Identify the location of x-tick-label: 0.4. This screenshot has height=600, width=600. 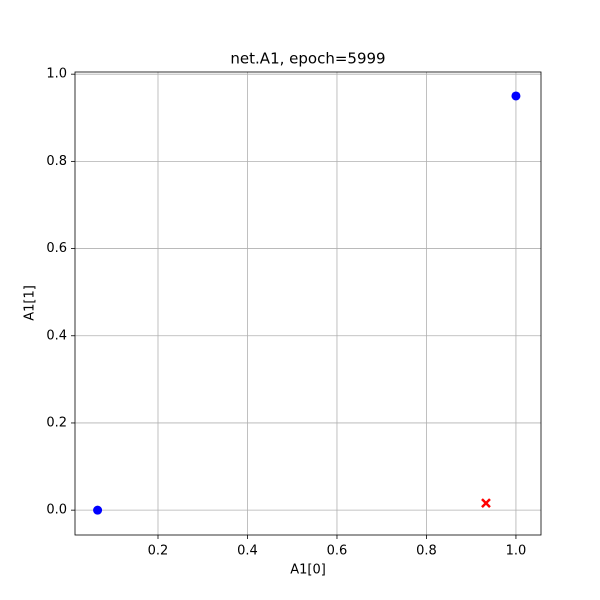
(247, 551).